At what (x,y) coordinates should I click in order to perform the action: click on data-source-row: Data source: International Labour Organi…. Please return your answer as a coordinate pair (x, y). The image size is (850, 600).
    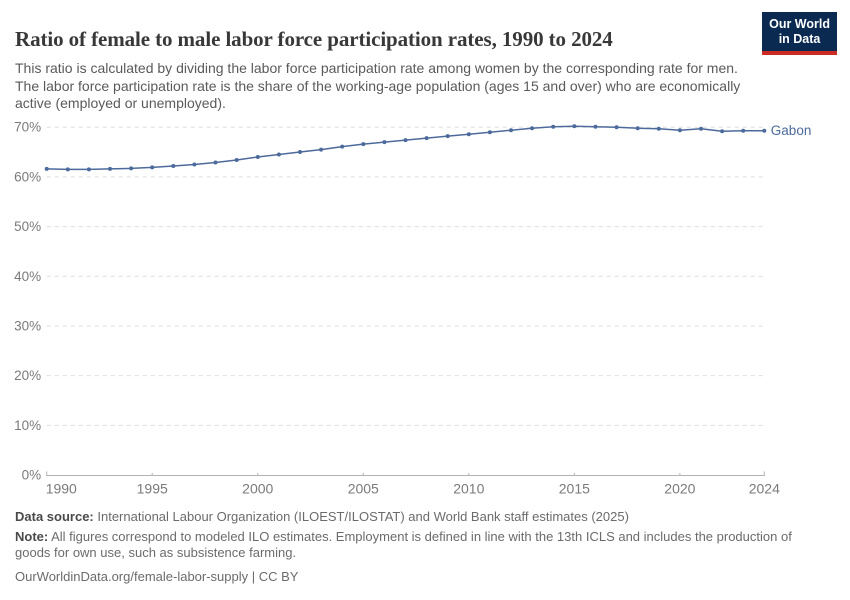
    Looking at the image, I should click on (421, 517).